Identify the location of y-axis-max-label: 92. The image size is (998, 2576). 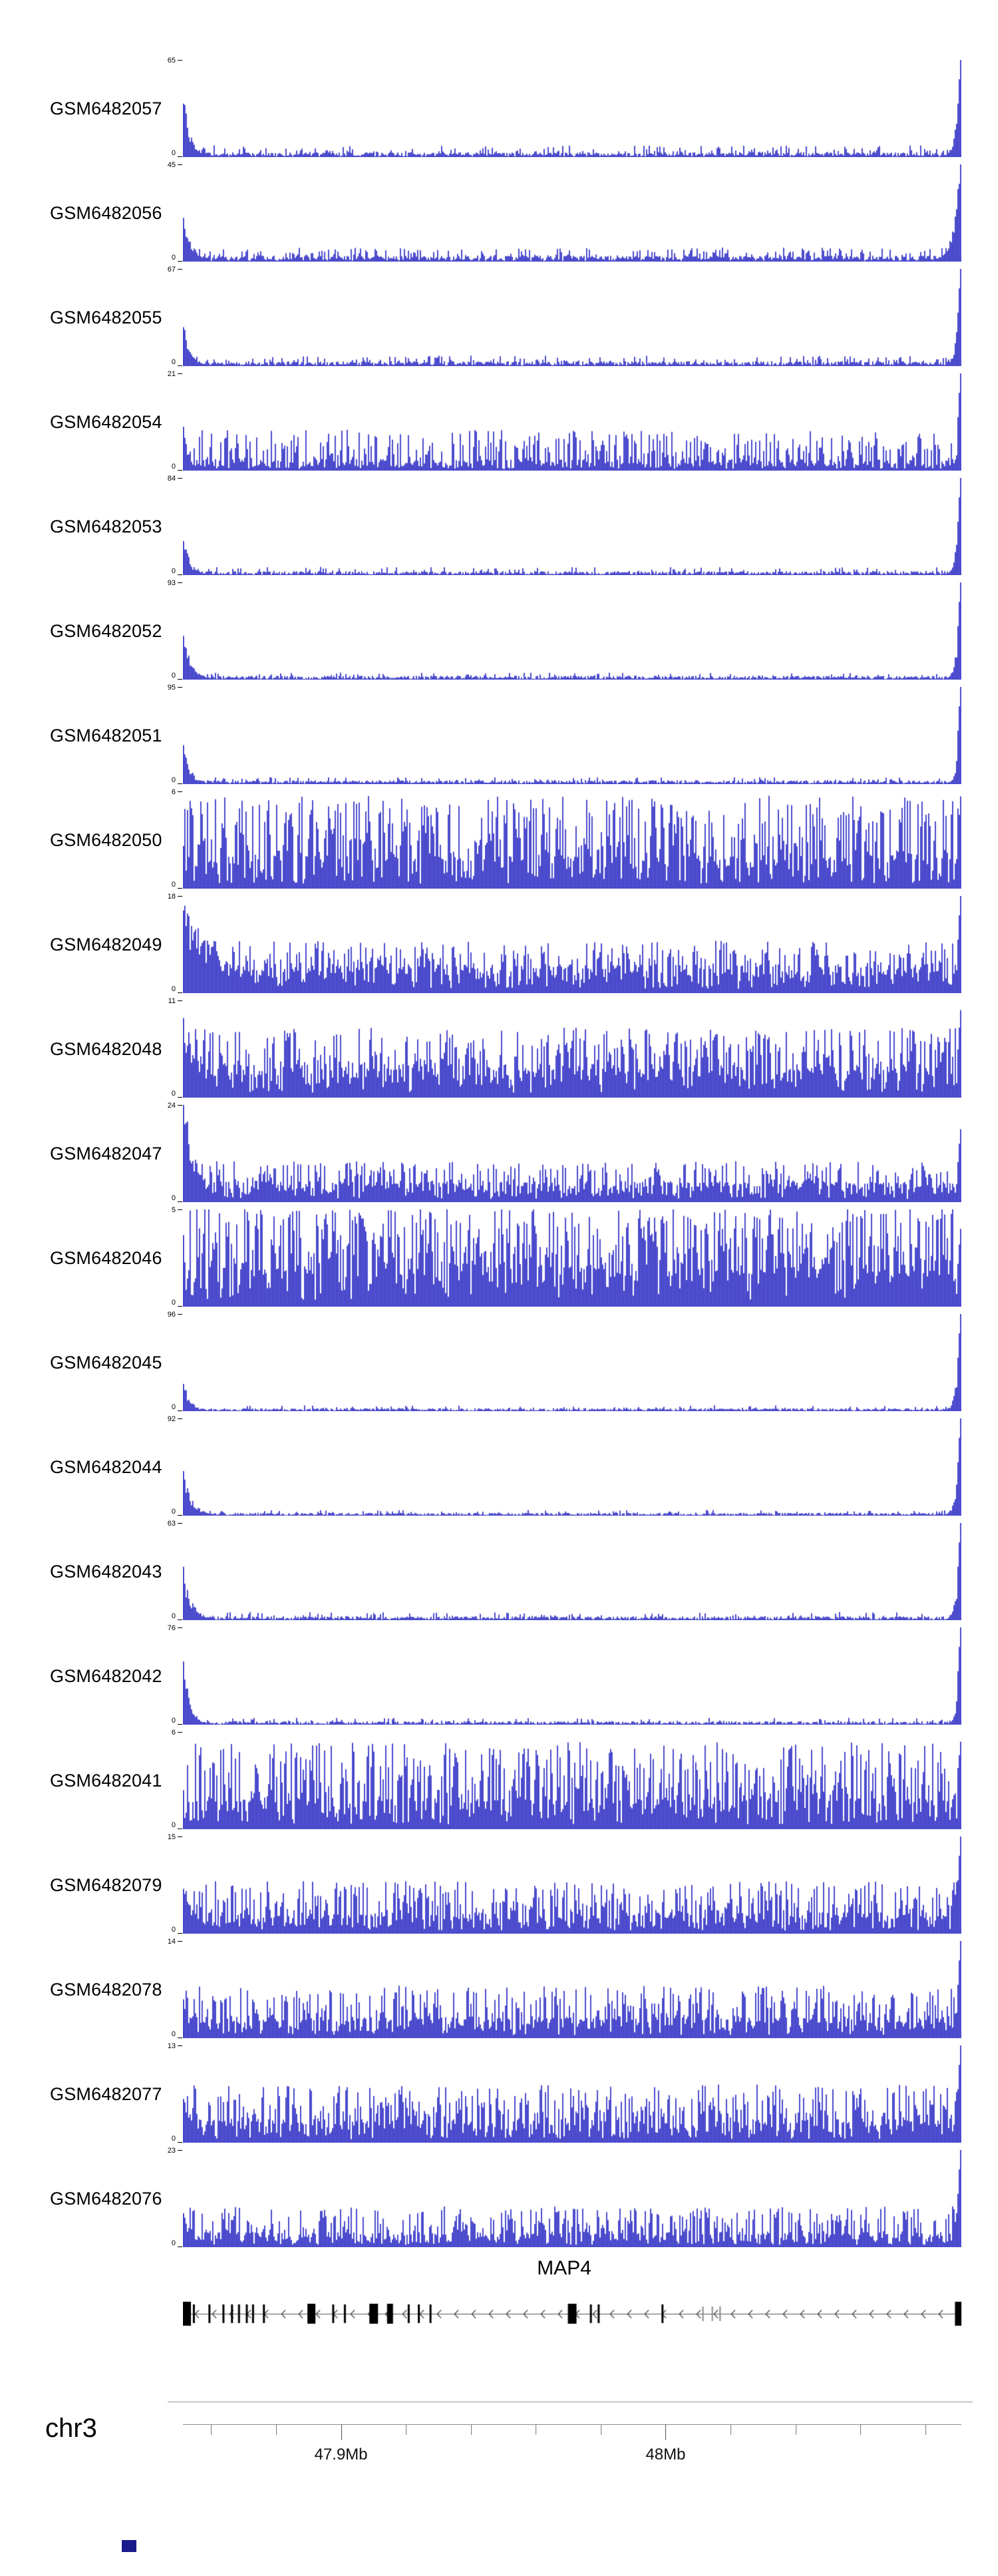
(171, 1419).